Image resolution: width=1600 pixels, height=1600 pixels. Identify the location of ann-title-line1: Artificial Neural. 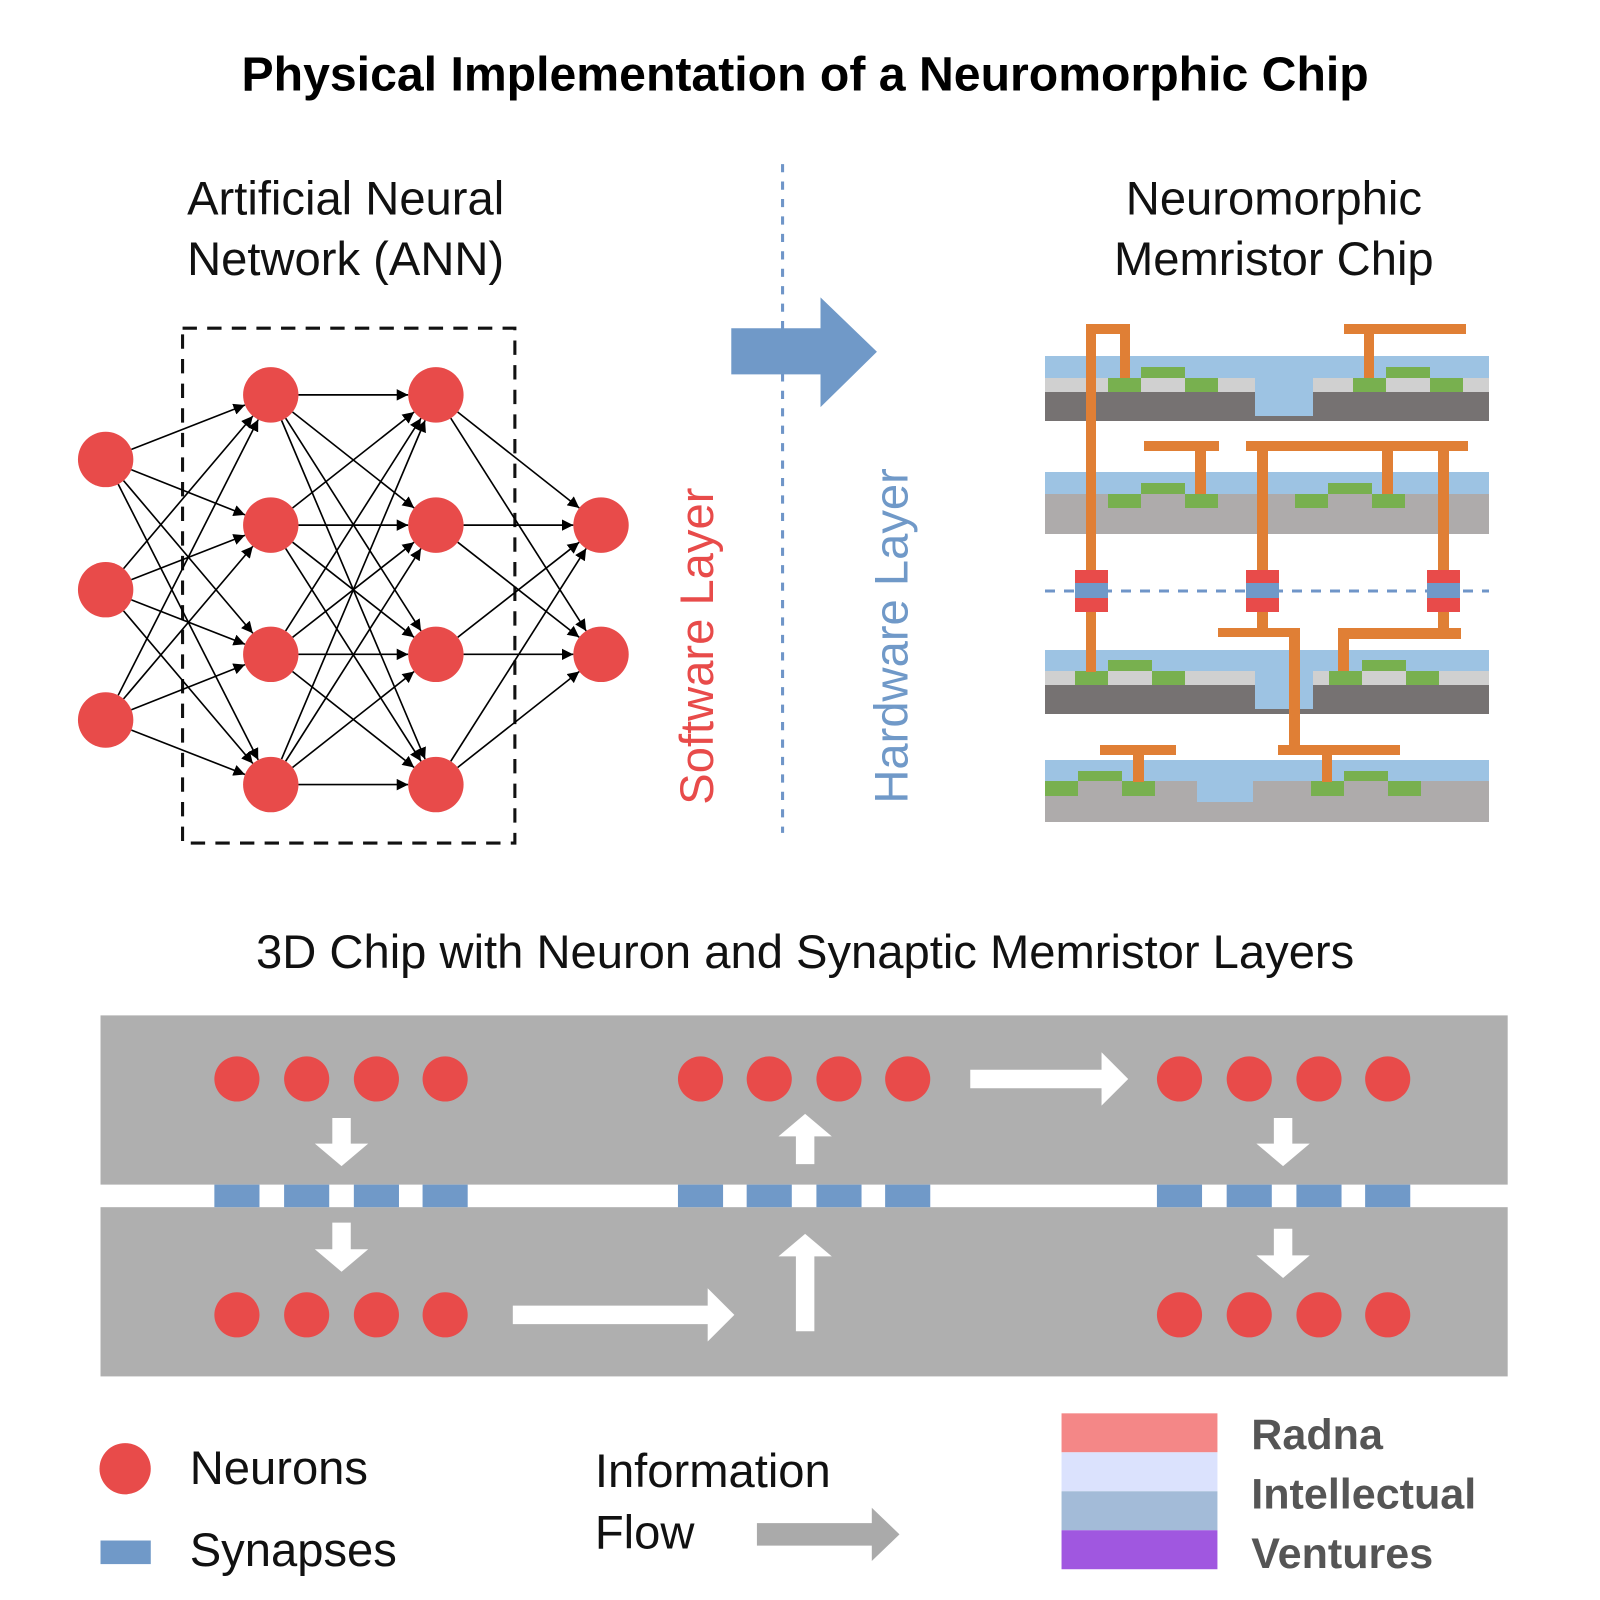
(345, 197).